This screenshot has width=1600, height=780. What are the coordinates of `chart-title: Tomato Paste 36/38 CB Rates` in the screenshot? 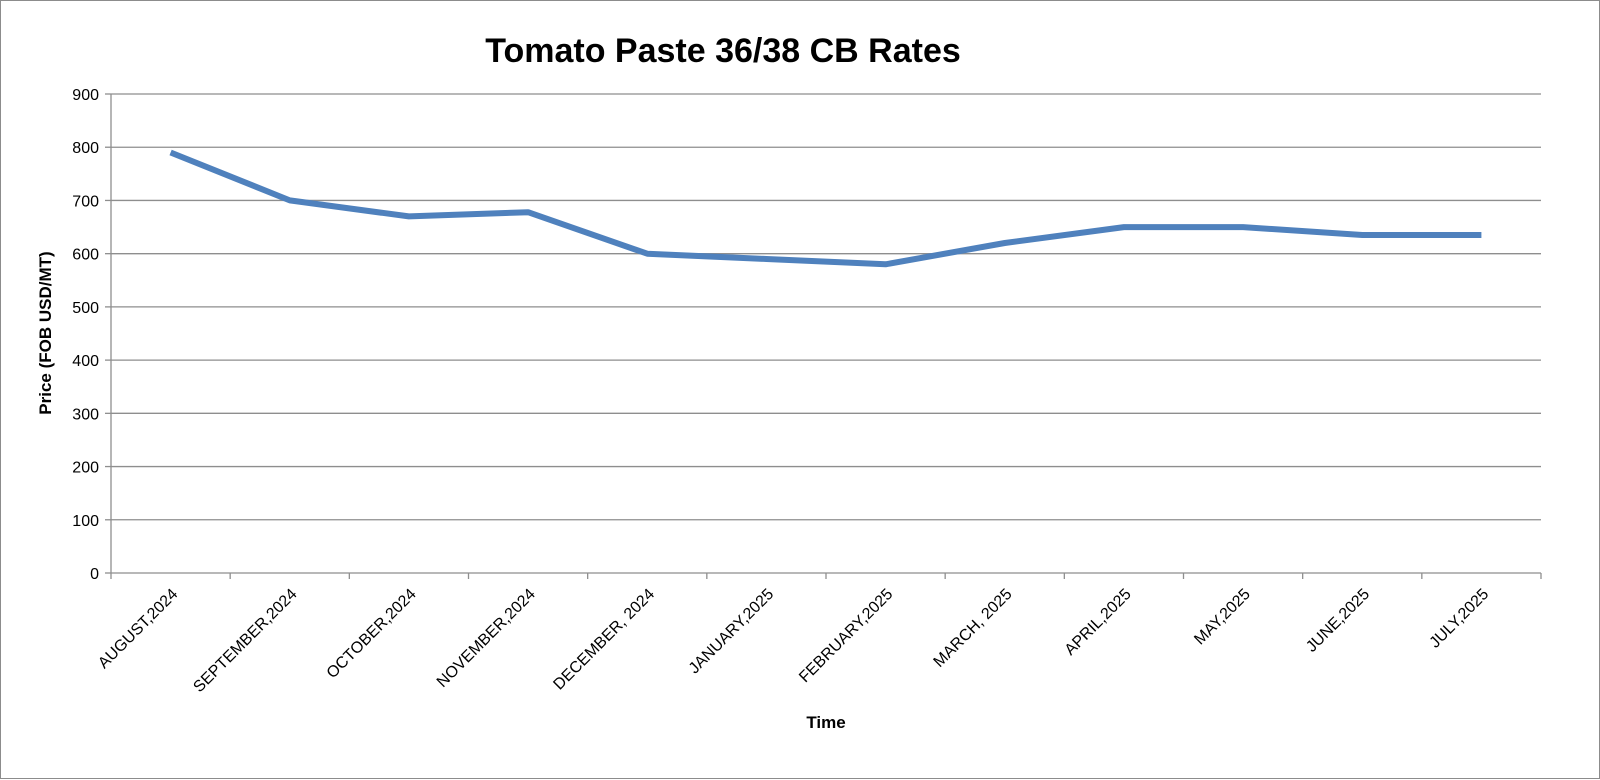 It's located at (723, 51).